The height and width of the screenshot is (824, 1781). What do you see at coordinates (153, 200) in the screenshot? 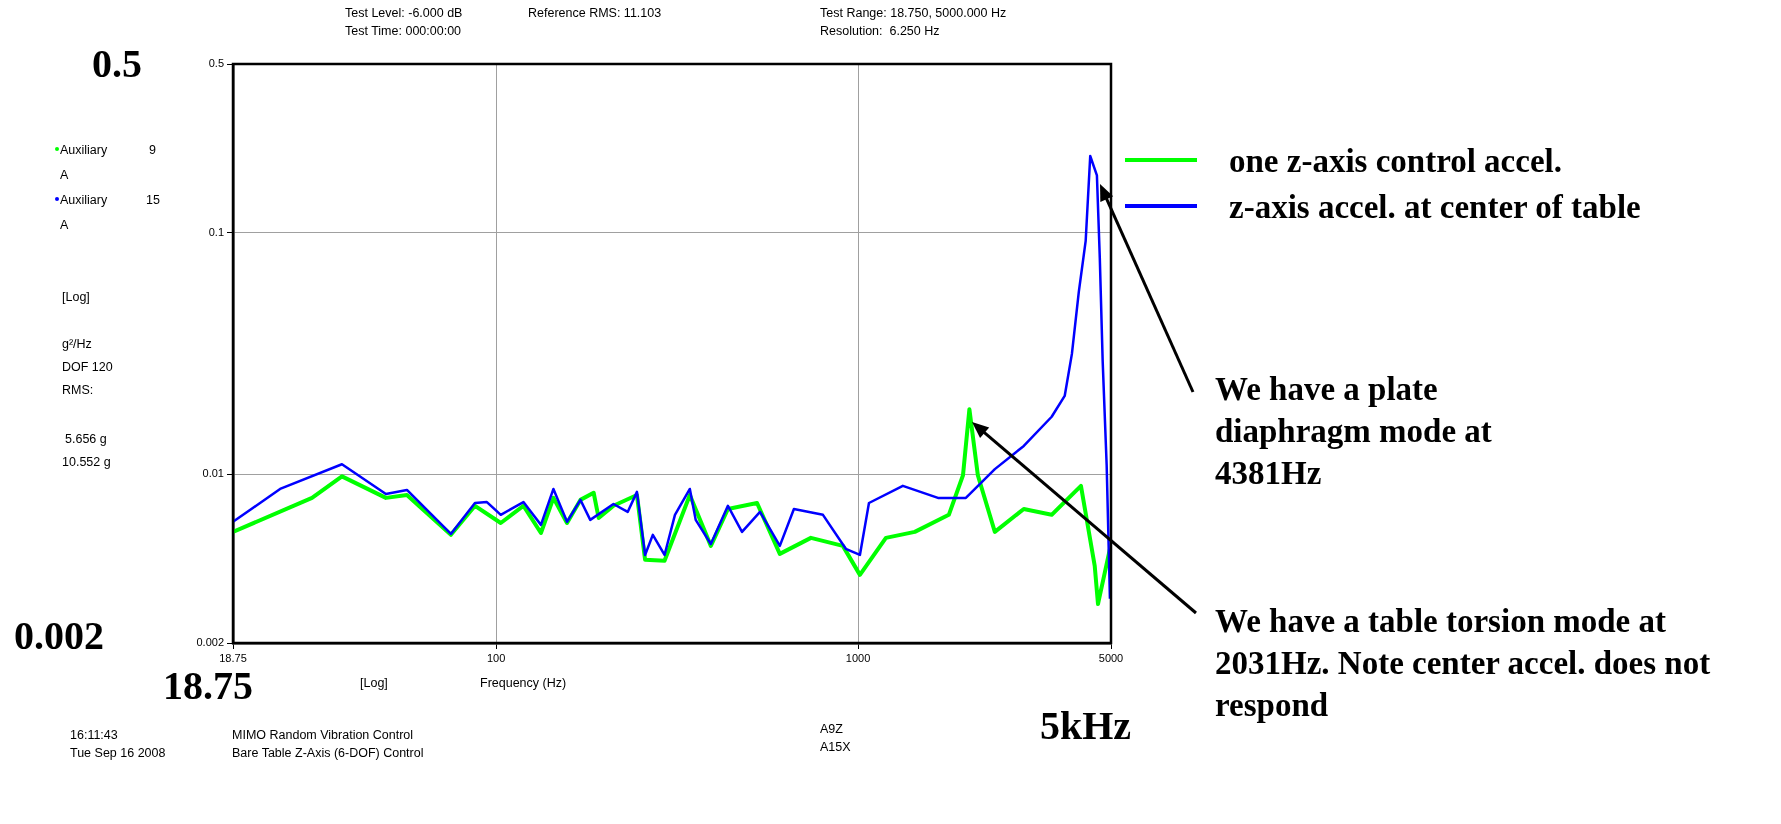
I see `text: 15` at bounding box center [153, 200].